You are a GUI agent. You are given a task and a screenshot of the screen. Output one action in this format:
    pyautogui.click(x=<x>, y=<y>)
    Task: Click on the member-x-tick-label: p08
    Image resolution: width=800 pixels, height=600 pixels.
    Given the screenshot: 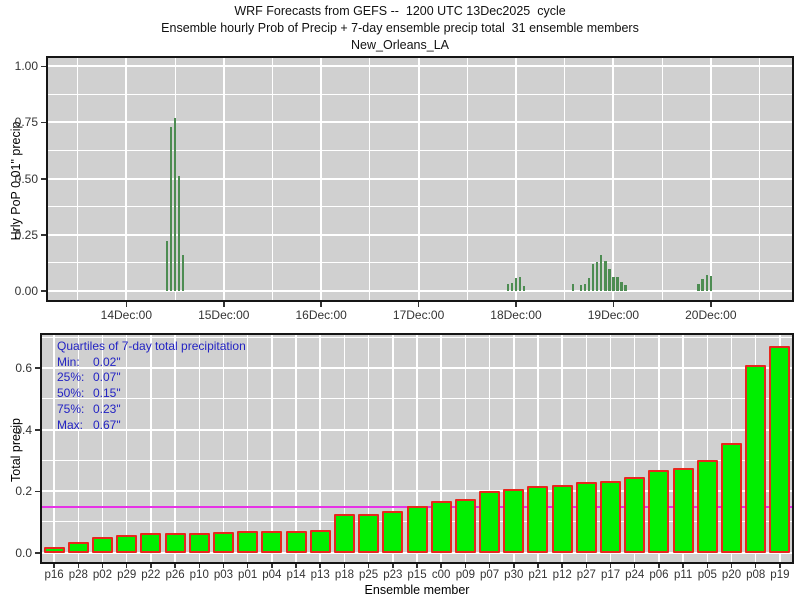 What is the action you would take?
    pyautogui.click(x=756, y=575)
    